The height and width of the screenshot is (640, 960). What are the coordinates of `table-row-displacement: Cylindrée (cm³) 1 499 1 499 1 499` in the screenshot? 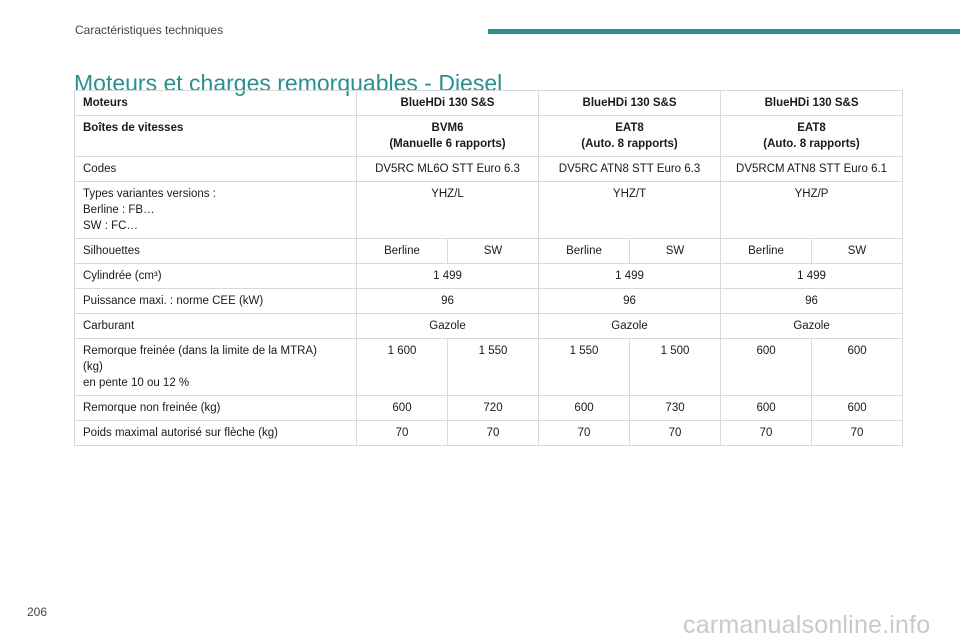 It's located at (489, 276).